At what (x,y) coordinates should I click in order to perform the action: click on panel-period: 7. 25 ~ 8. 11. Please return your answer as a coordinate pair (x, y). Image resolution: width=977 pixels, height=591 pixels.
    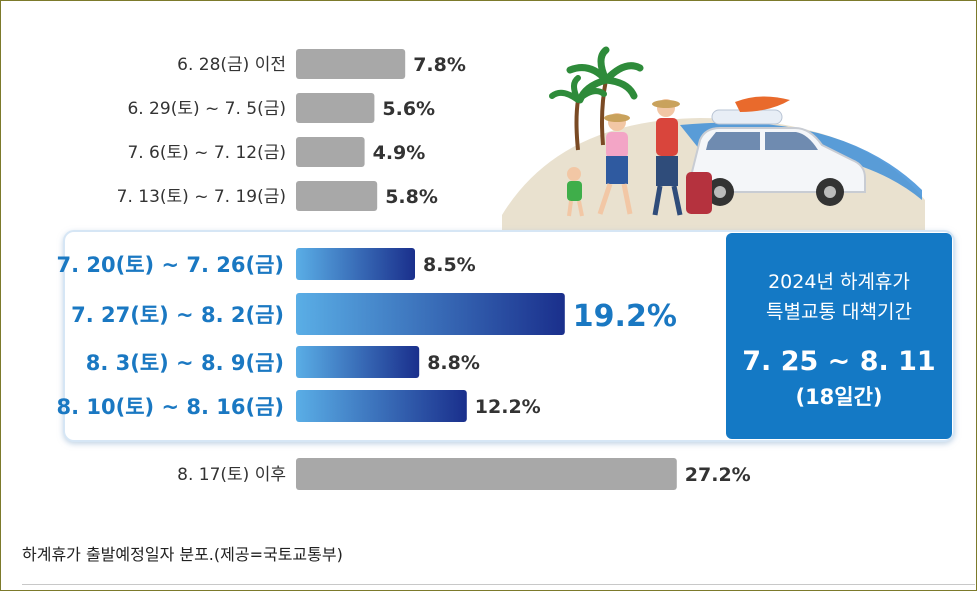
    Looking at the image, I should click on (838, 361).